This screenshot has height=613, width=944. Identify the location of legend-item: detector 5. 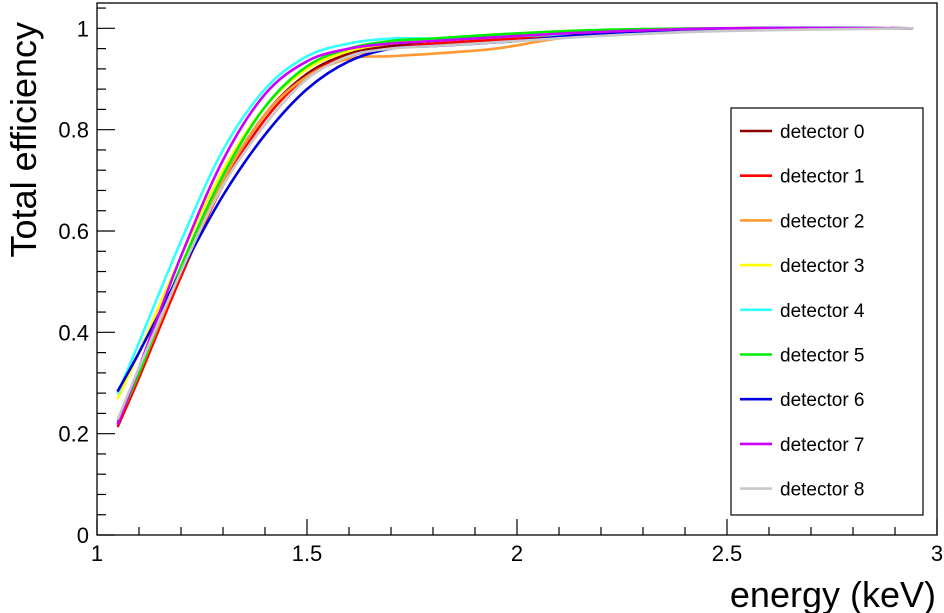
(802, 356).